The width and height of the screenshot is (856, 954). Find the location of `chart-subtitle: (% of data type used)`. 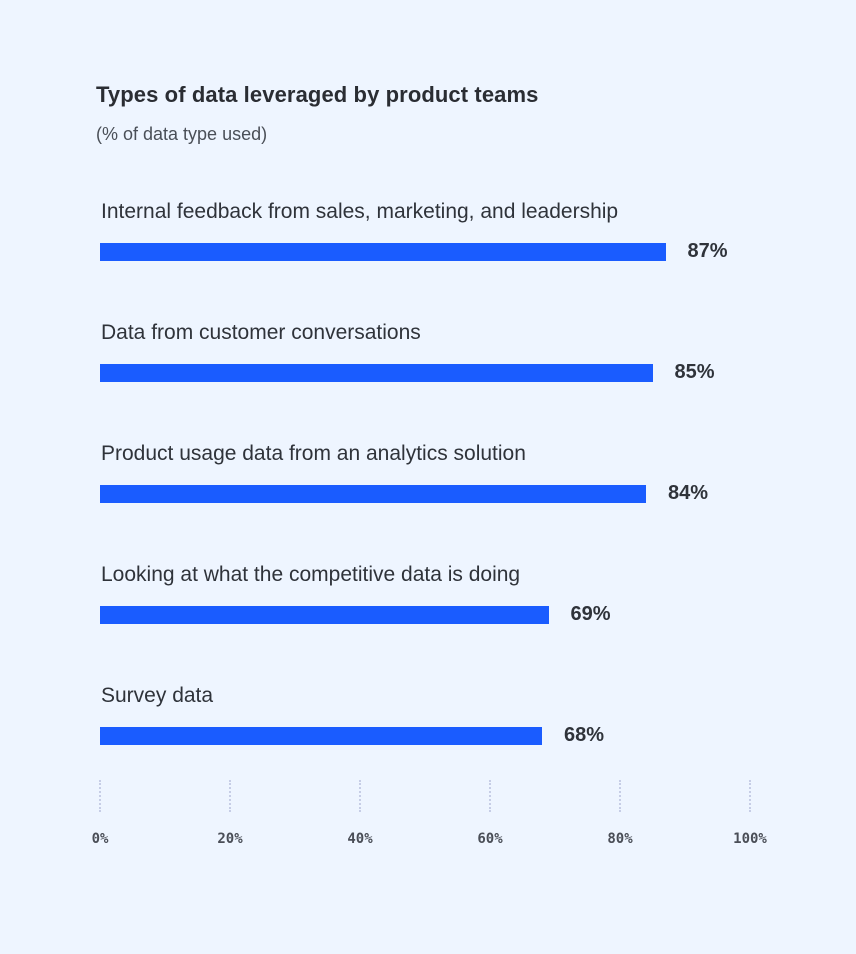

chart-subtitle: (% of data type used) is located at coordinates (182, 134).